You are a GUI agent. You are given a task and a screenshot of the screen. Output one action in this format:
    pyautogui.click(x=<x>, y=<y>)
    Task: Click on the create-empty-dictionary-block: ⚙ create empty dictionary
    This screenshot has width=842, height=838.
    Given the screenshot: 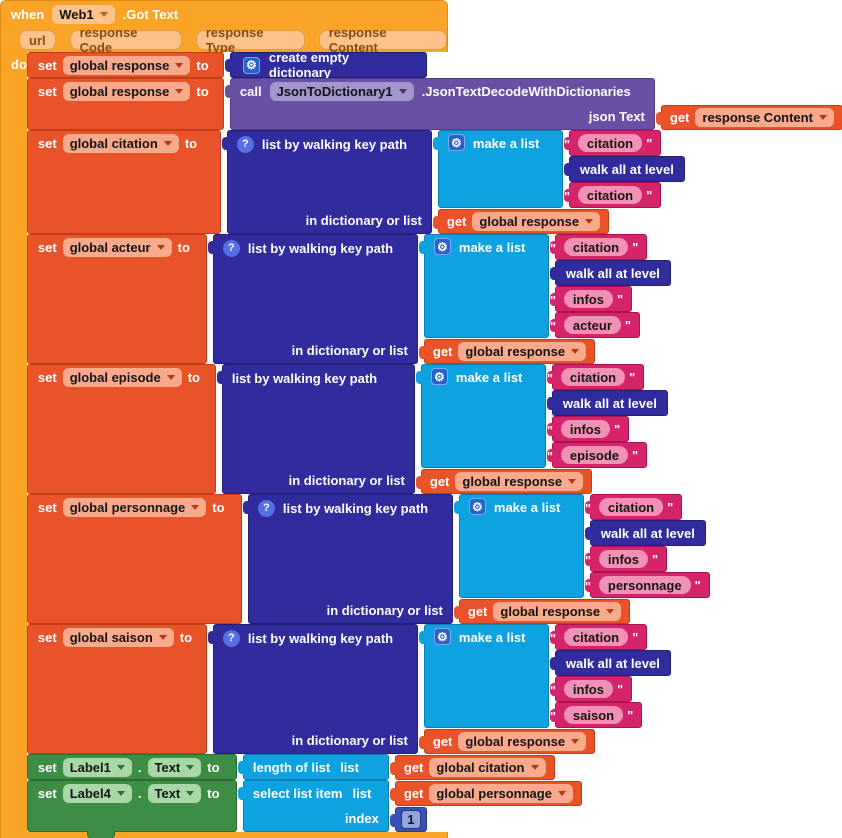 What is the action you would take?
    pyautogui.click(x=325, y=65)
    